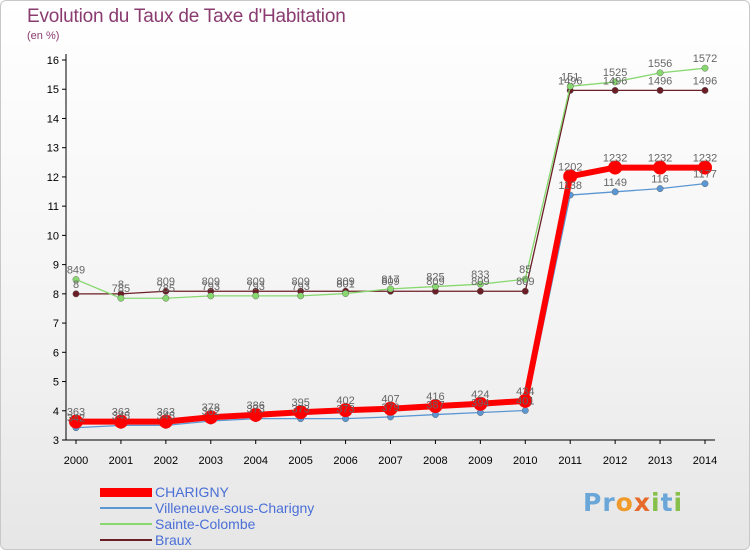 The height and width of the screenshot is (550, 750). What do you see at coordinates (300, 461) in the screenshot?
I see `x-tick-label: 2005` at bounding box center [300, 461].